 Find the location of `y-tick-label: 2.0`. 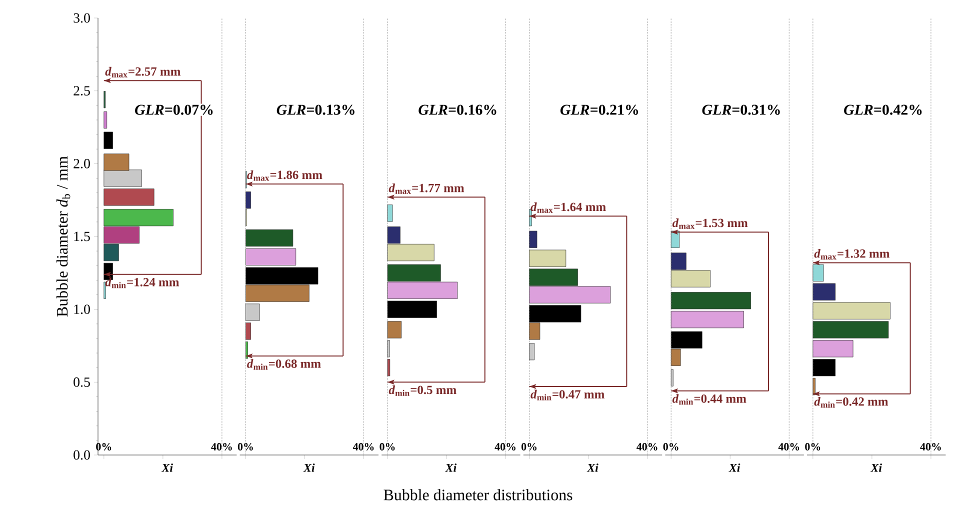

y-tick-label: 2.0 is located at coordinates (82, 163).